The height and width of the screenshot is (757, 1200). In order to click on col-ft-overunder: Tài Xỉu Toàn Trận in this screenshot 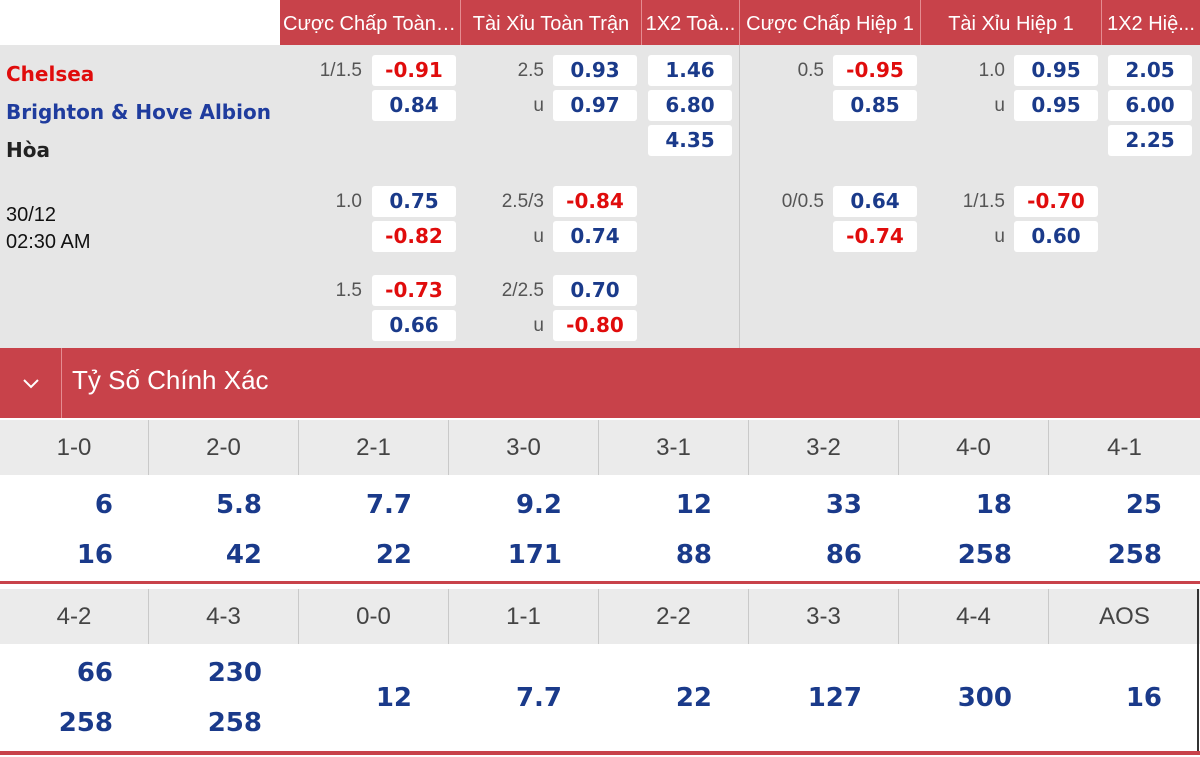, I will do `click(551, 24)`.